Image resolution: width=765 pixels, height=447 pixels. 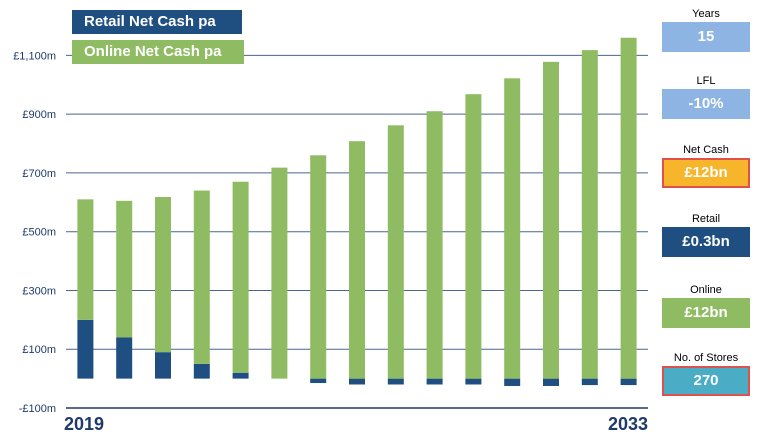 What do you see at coordinates (158, 52) in the screenshot?
I see `legend-online: Online Net Cash pa` at bounding box center [158, 52].